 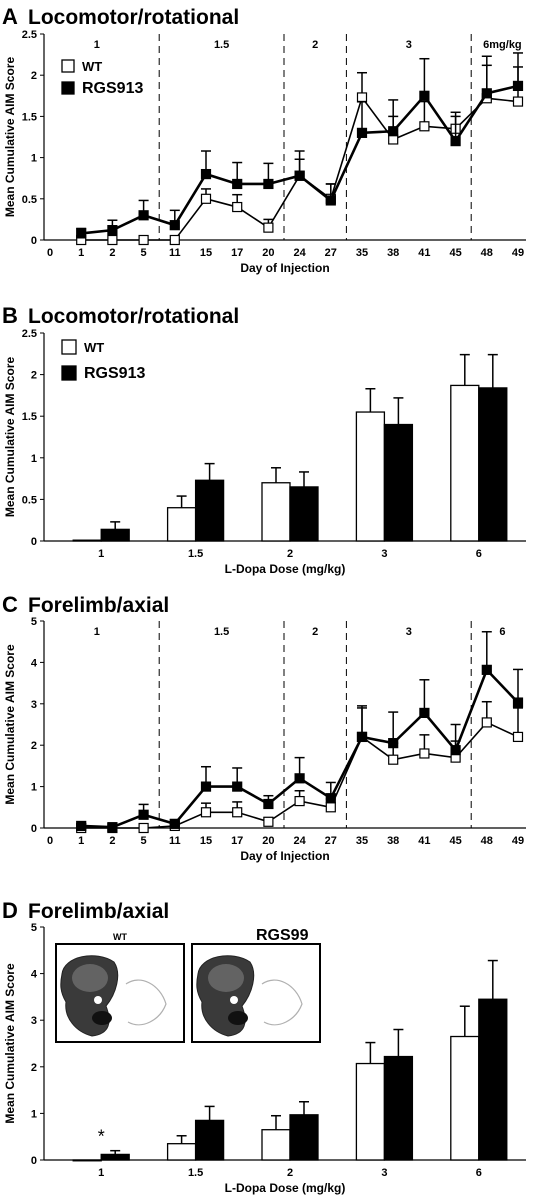 I want to click on panel-letter: D, so click(x=10, y=910).